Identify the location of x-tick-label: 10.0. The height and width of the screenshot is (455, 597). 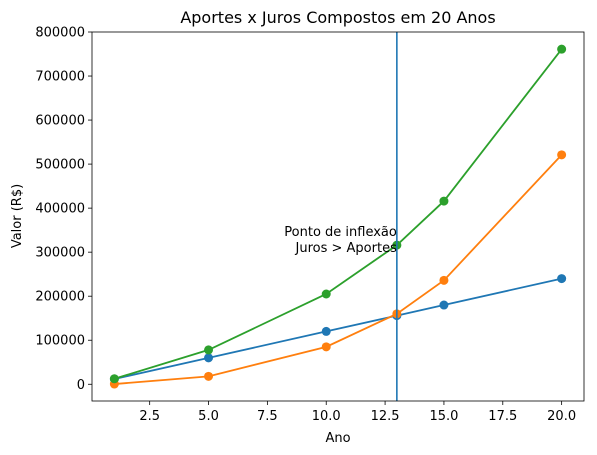
(326, 416).